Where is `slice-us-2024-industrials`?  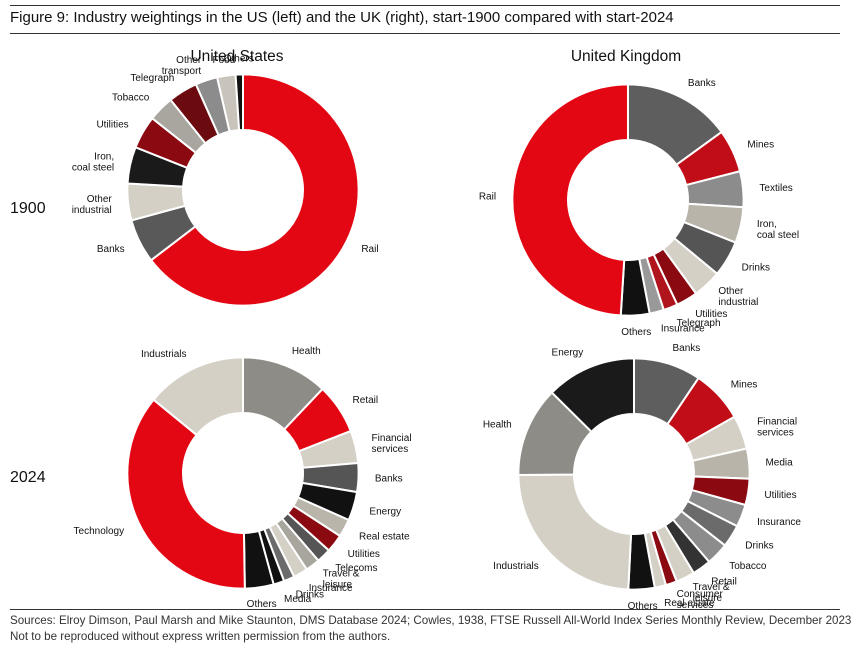 slice-us-2024-industrials is located at coordinates (198, 396).